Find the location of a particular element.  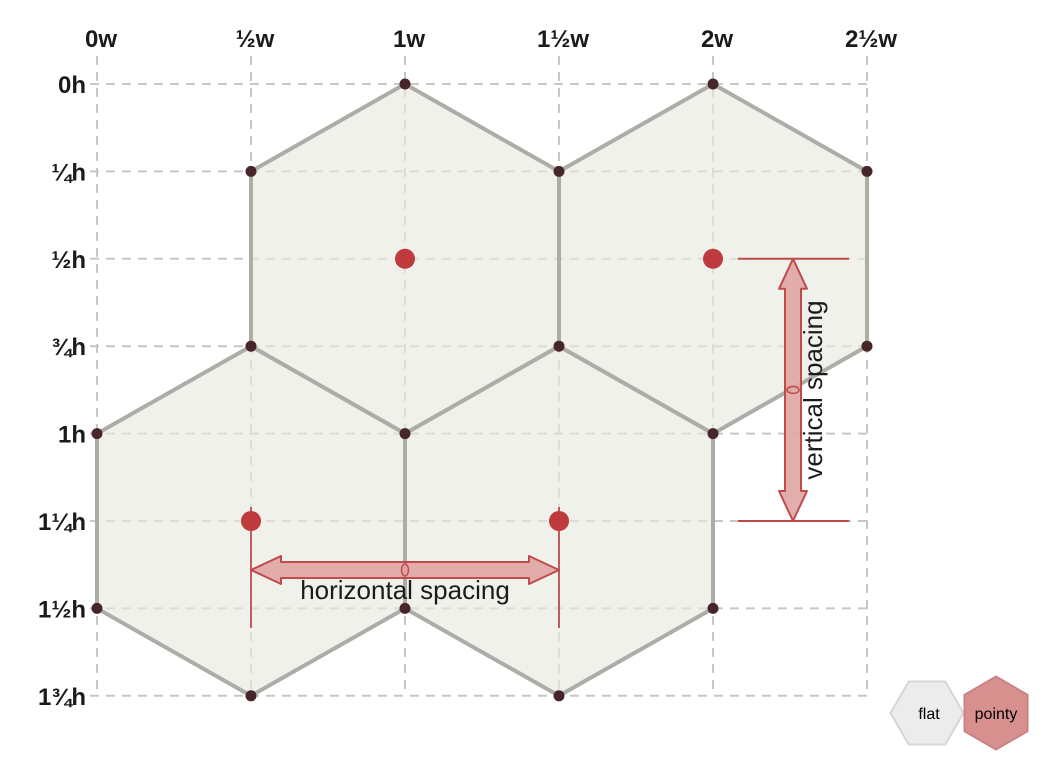

horizontal-spacing-arrow is located at coordinates (405, 570).